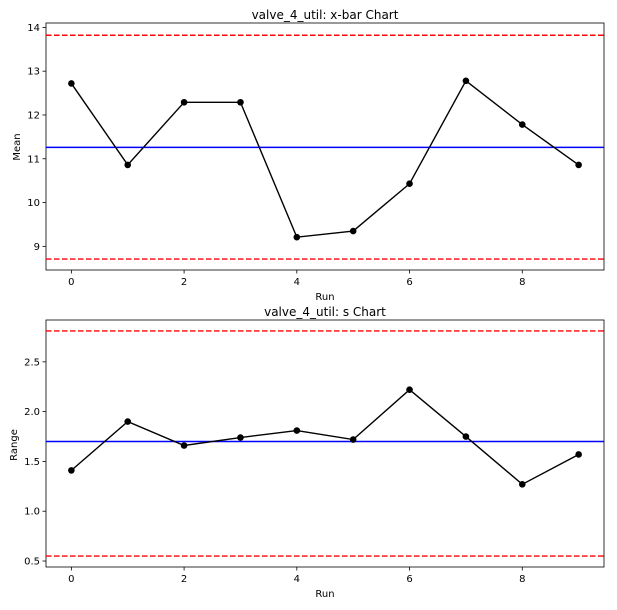  What do you see at coordinates (32, 562) in the screenshot?
I see `s-chart-y-tick-label: 0.5` at bounding box center [32, 562].